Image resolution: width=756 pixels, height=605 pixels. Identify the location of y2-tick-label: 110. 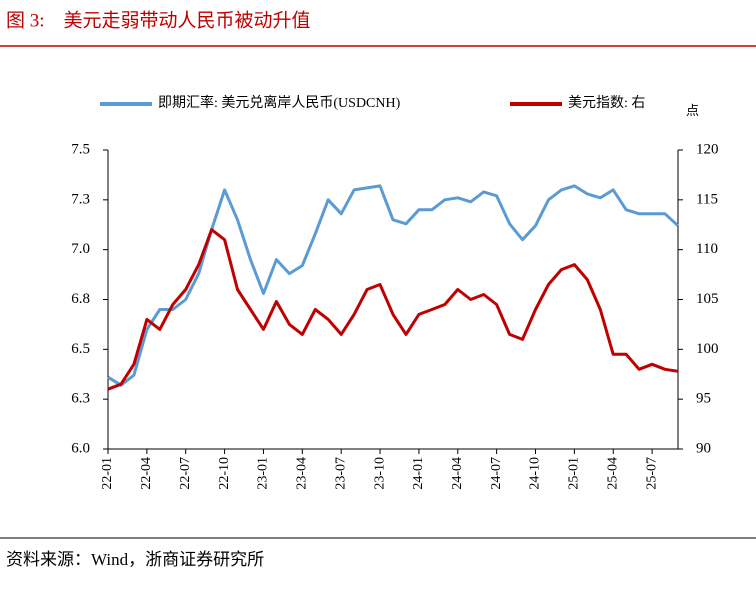
(707, 249).